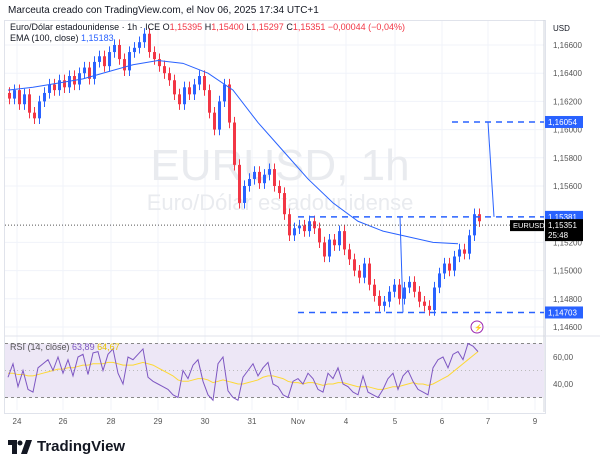 The height and width of the screenshot is (466, 600). I want to click on time-axis-label: 5, so click(395, 421).